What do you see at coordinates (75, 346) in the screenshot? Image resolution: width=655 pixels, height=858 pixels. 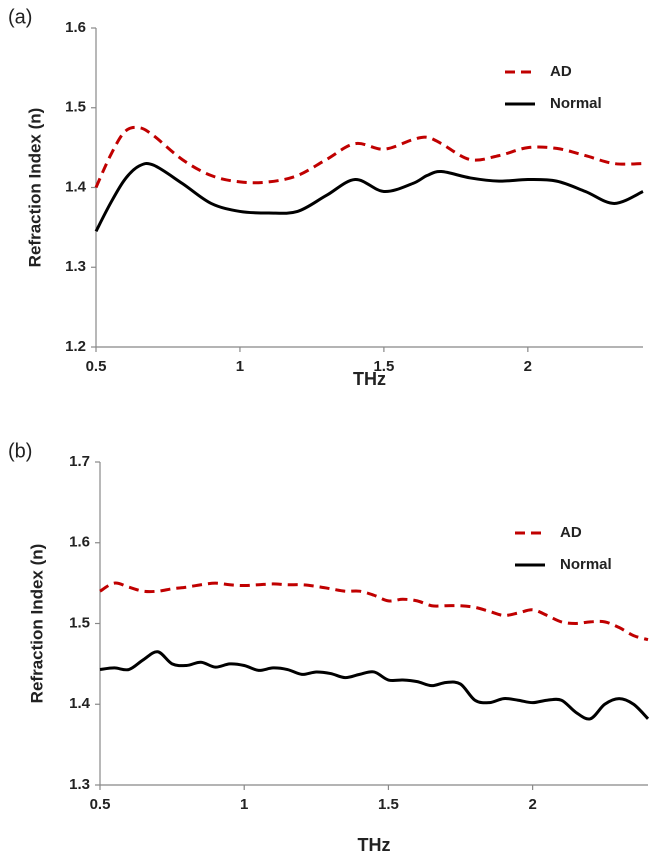 I see `y-tick-label: 1.2` at bounding box center [75, 346].